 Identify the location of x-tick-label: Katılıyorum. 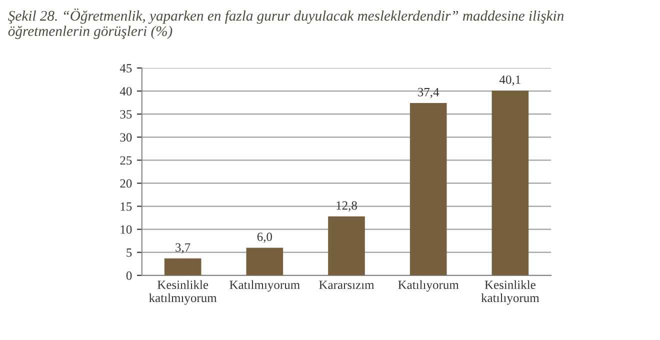
(428, 286).